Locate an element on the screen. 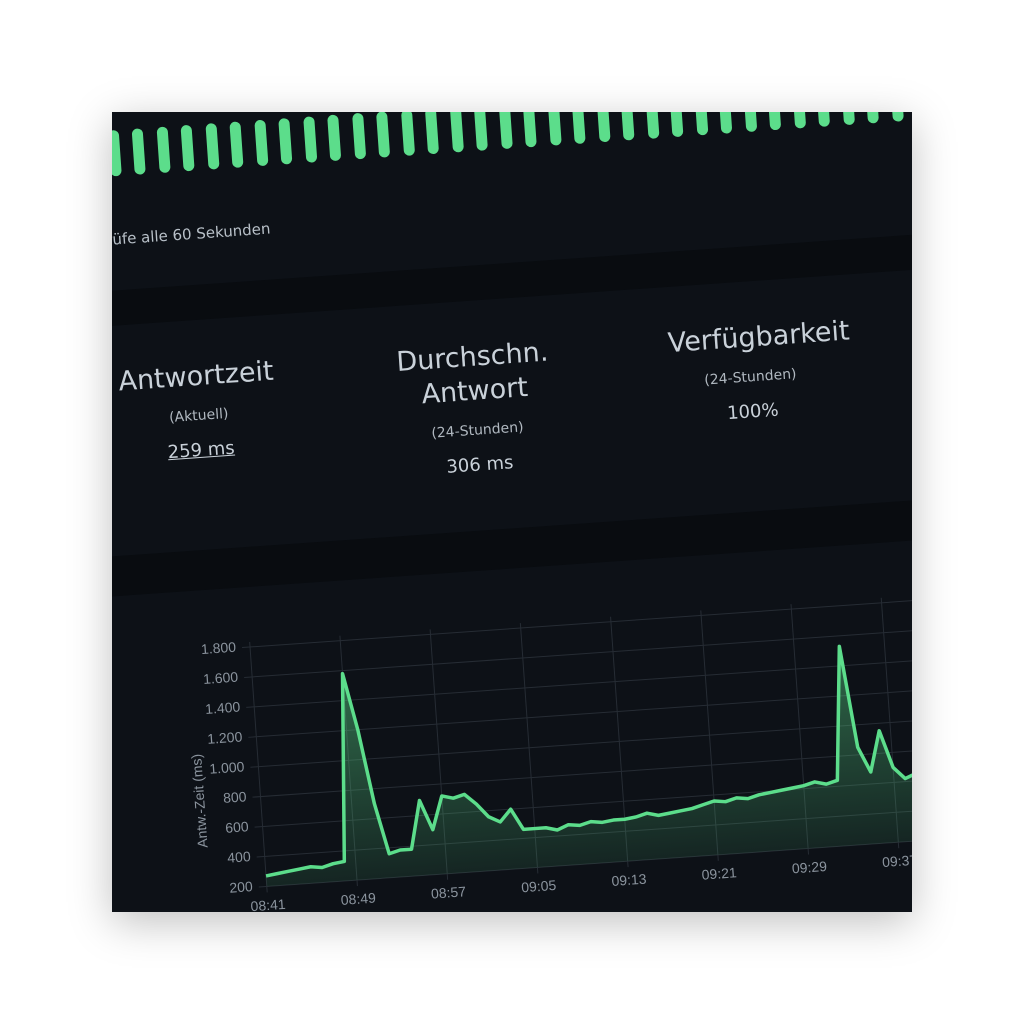 The width and height of the screenshot is (1024, 1024). x-tick-label: 09:13 is located at coordinates (629, 880).